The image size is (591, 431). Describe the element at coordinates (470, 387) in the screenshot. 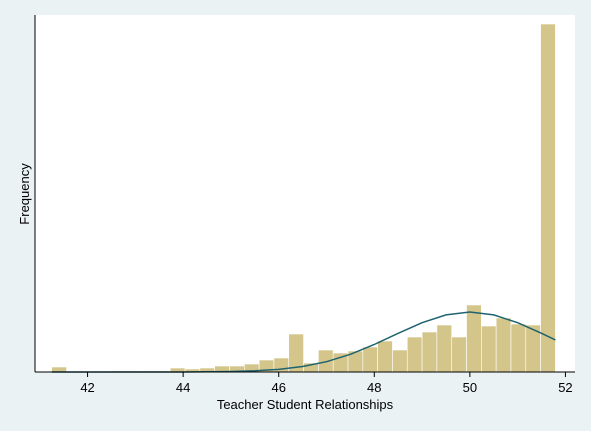

I see `x-tick-label: 50` at that location.